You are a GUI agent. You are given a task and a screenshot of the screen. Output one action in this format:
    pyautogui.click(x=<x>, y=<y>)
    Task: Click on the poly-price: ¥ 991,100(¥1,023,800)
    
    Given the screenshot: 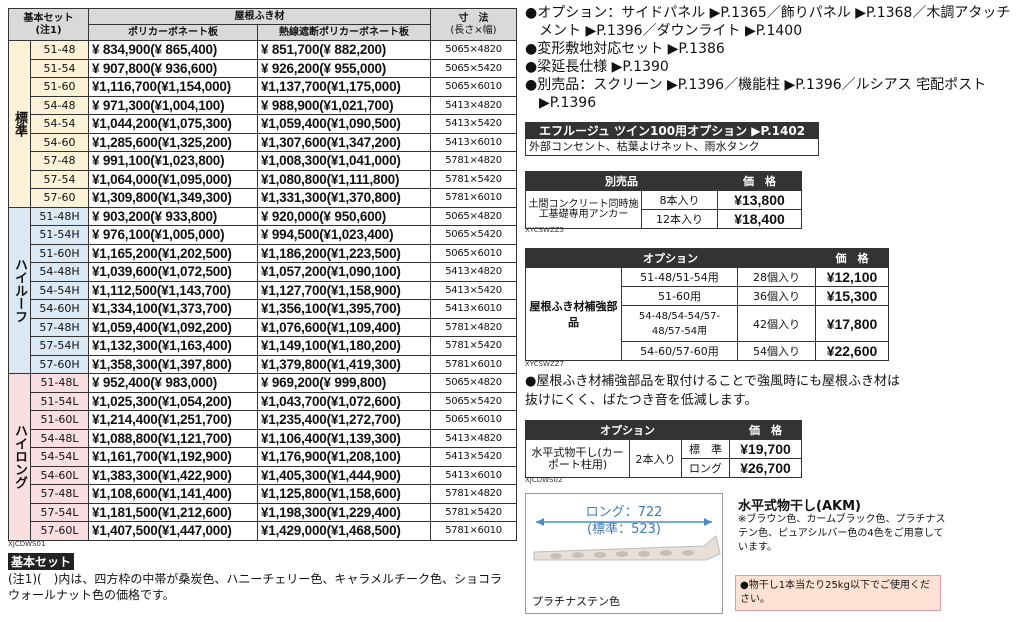 What is the action you would take?
    pyautogui.click(x=173, y=161)
    